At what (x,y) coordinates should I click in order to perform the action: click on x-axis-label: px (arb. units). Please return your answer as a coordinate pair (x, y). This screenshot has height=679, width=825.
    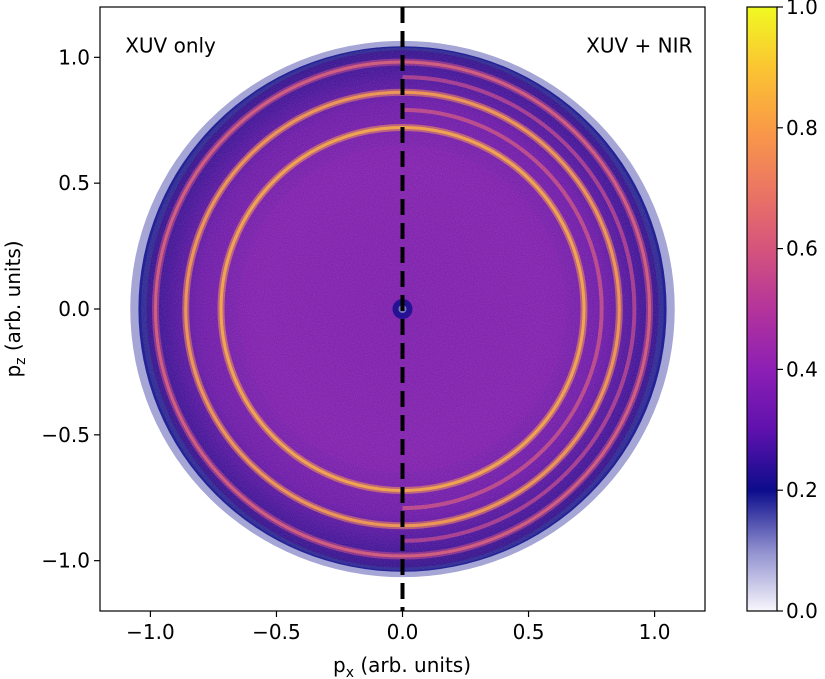
    Looking at the image, I should click on (402, 666).